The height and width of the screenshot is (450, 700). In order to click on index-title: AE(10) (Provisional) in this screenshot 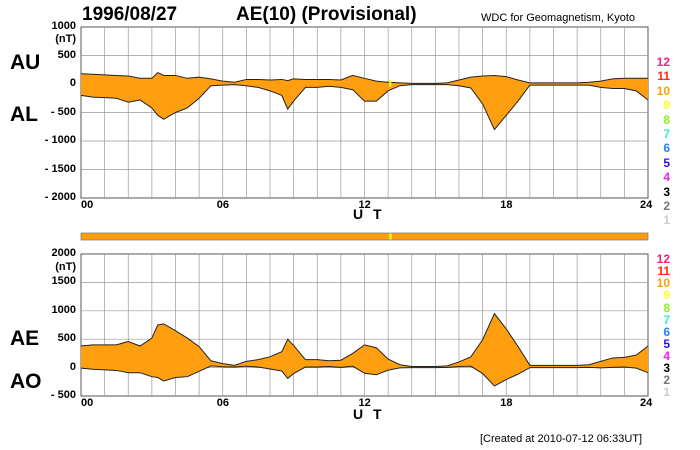, I will do `click(326, 14)`.